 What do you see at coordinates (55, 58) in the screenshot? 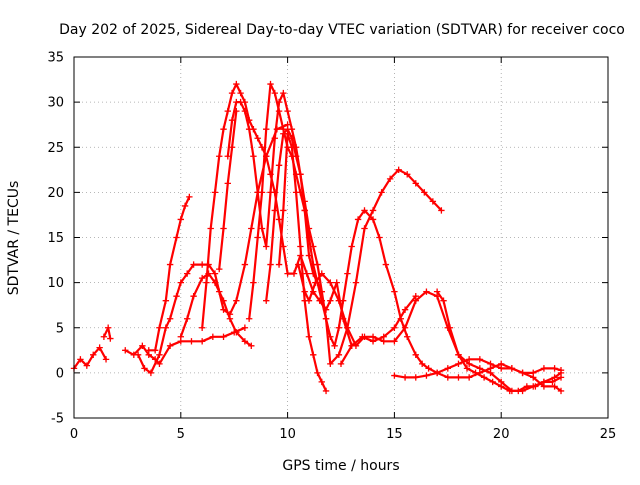
I see `y-tick-label: 35` at bounding box center [55, 58].